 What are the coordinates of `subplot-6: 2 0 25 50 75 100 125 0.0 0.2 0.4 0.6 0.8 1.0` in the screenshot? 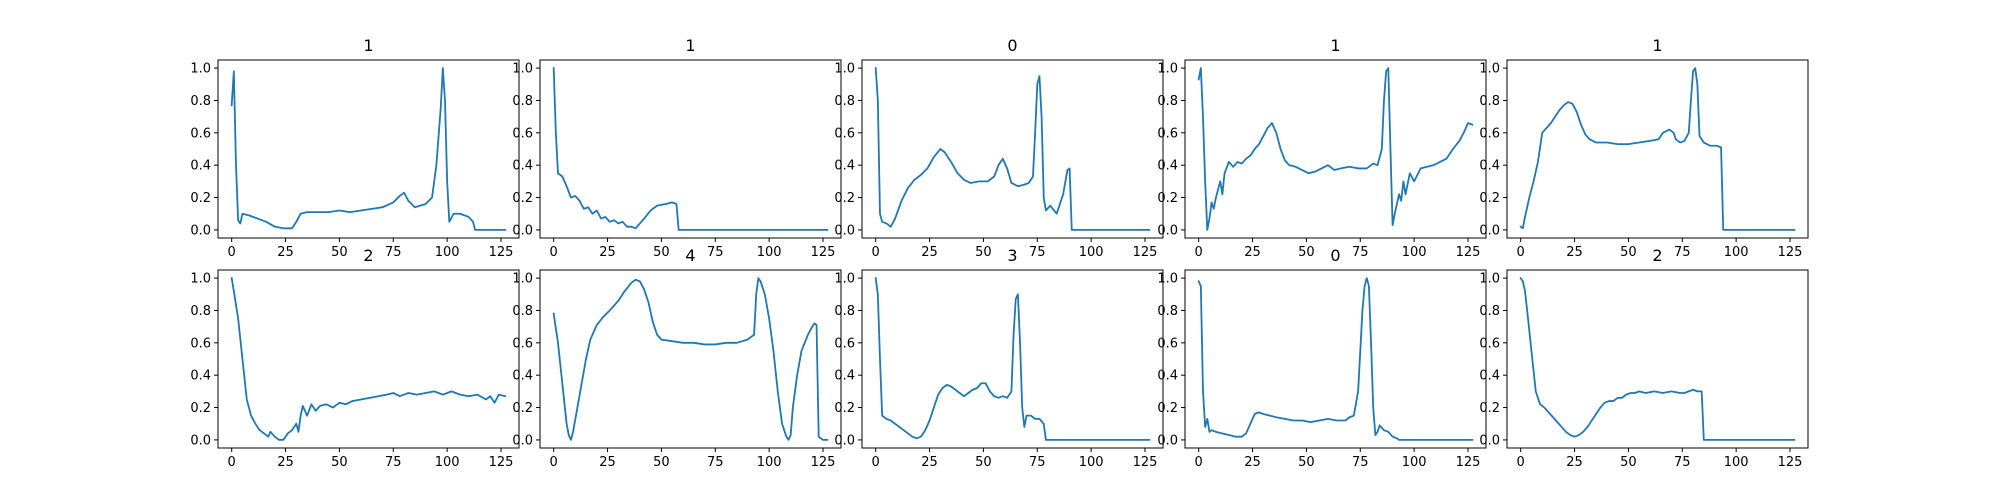 It's located at (355, 358).